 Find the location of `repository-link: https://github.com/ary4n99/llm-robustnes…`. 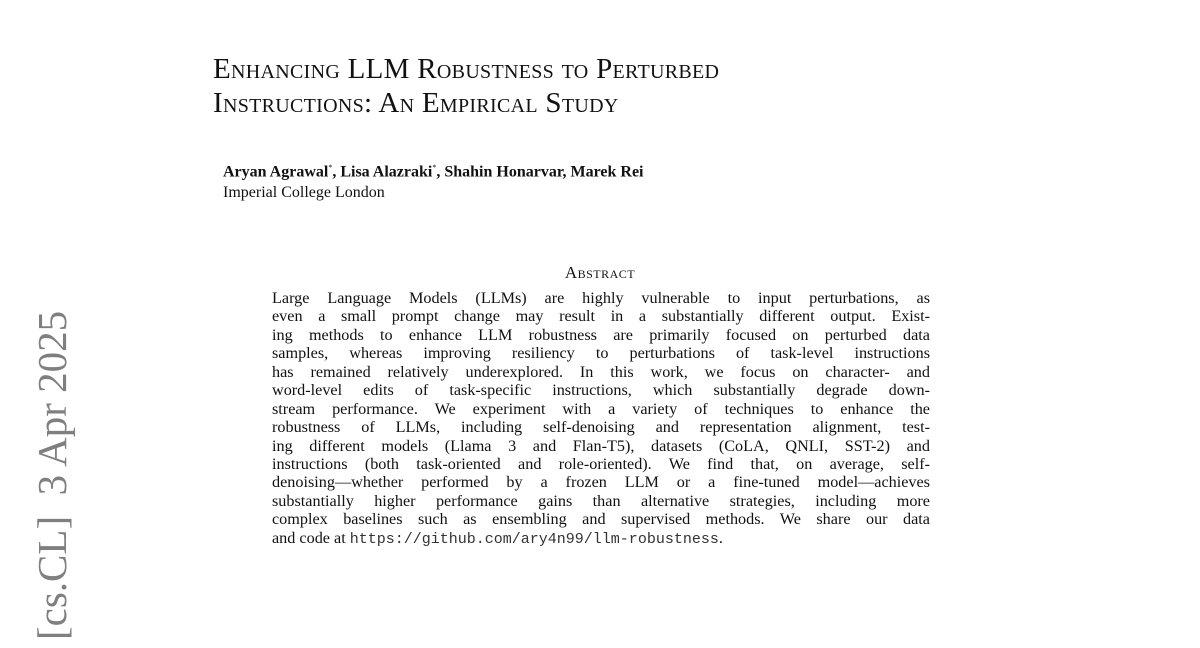

repository-link: https://github.com/ary4n99/llm-robustnes… is located at coordinates (534, 539).